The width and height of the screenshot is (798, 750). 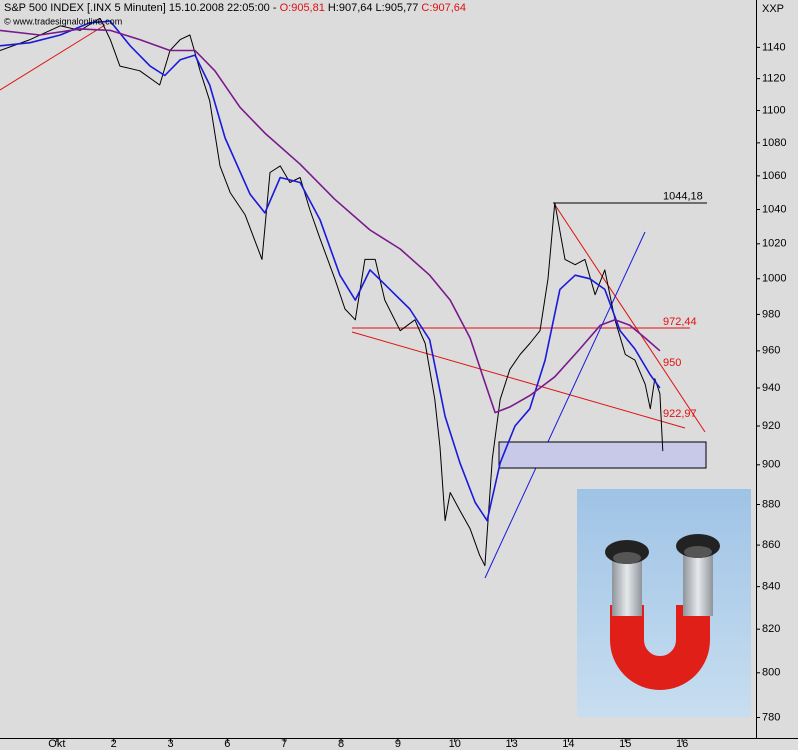 I want to click on y-tick-label: 1100, so click(x=774, y=110).